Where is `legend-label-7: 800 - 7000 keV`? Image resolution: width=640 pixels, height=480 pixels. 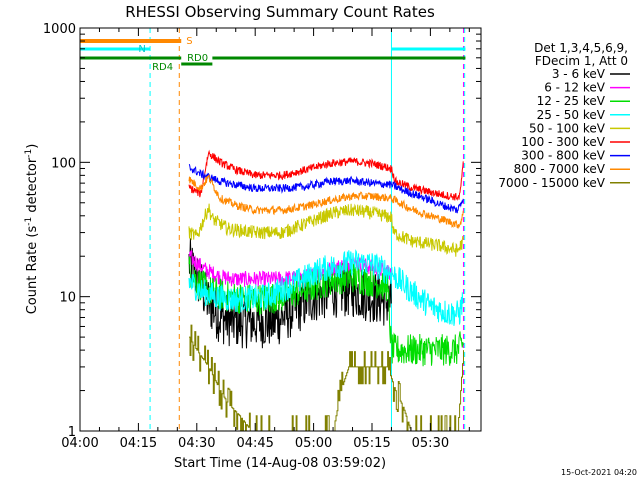 legend-label-7: 800 - 7000 keV is located at coordinates (560, 169).